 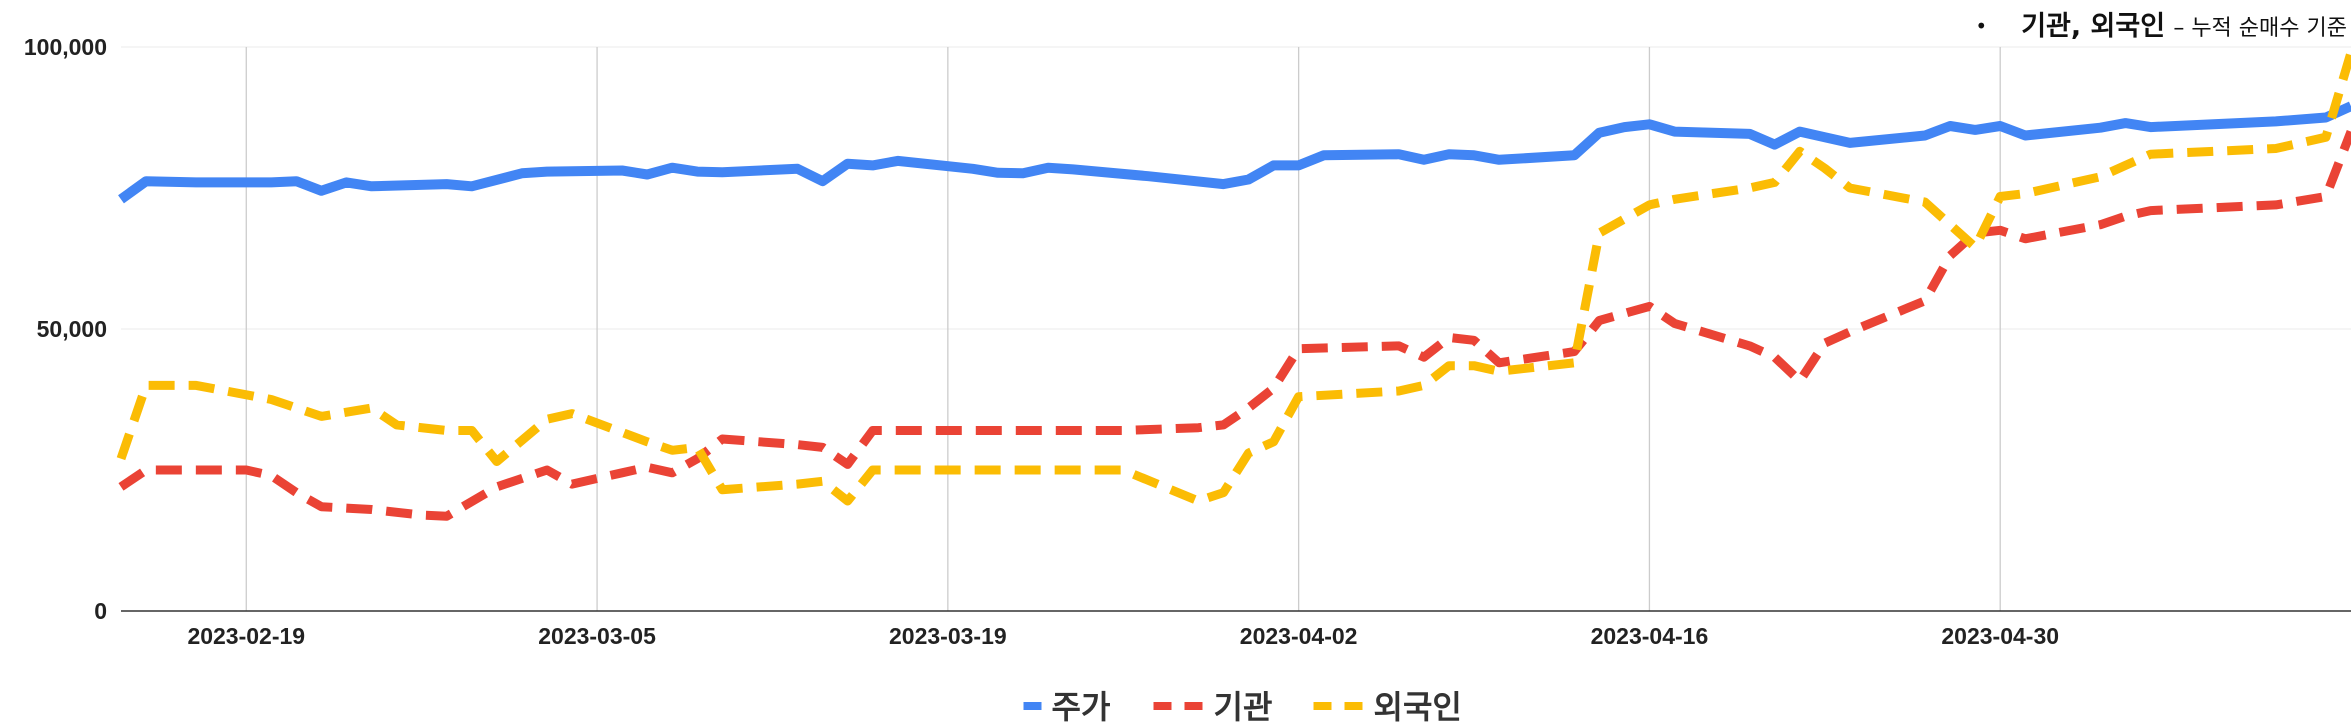 What do you see at coordinates (1299, 636) in the screenshot?
I see `x-tick-label: 2023-04-02` at bounding box center [1299, 636].